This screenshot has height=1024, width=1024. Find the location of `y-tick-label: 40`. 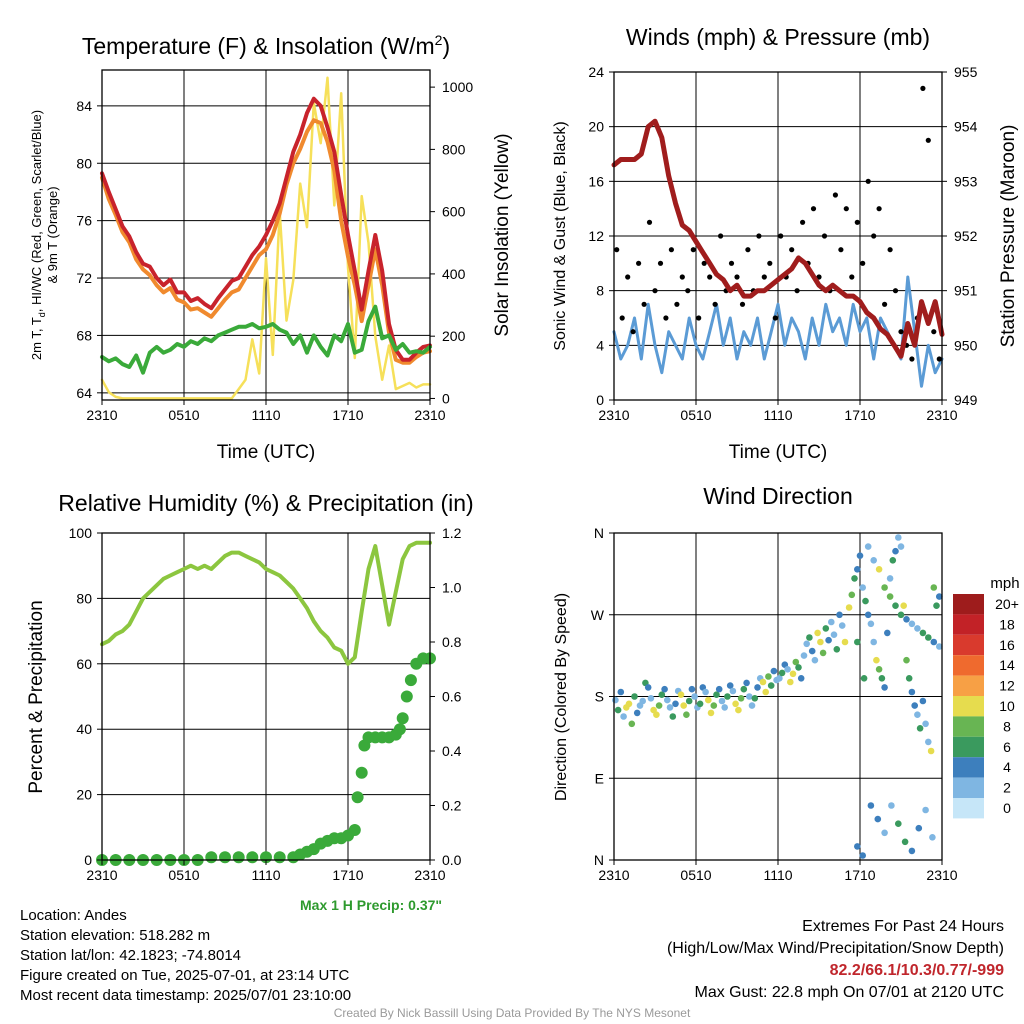

y-tick-label: 40 is located at coordinates (84, 729).